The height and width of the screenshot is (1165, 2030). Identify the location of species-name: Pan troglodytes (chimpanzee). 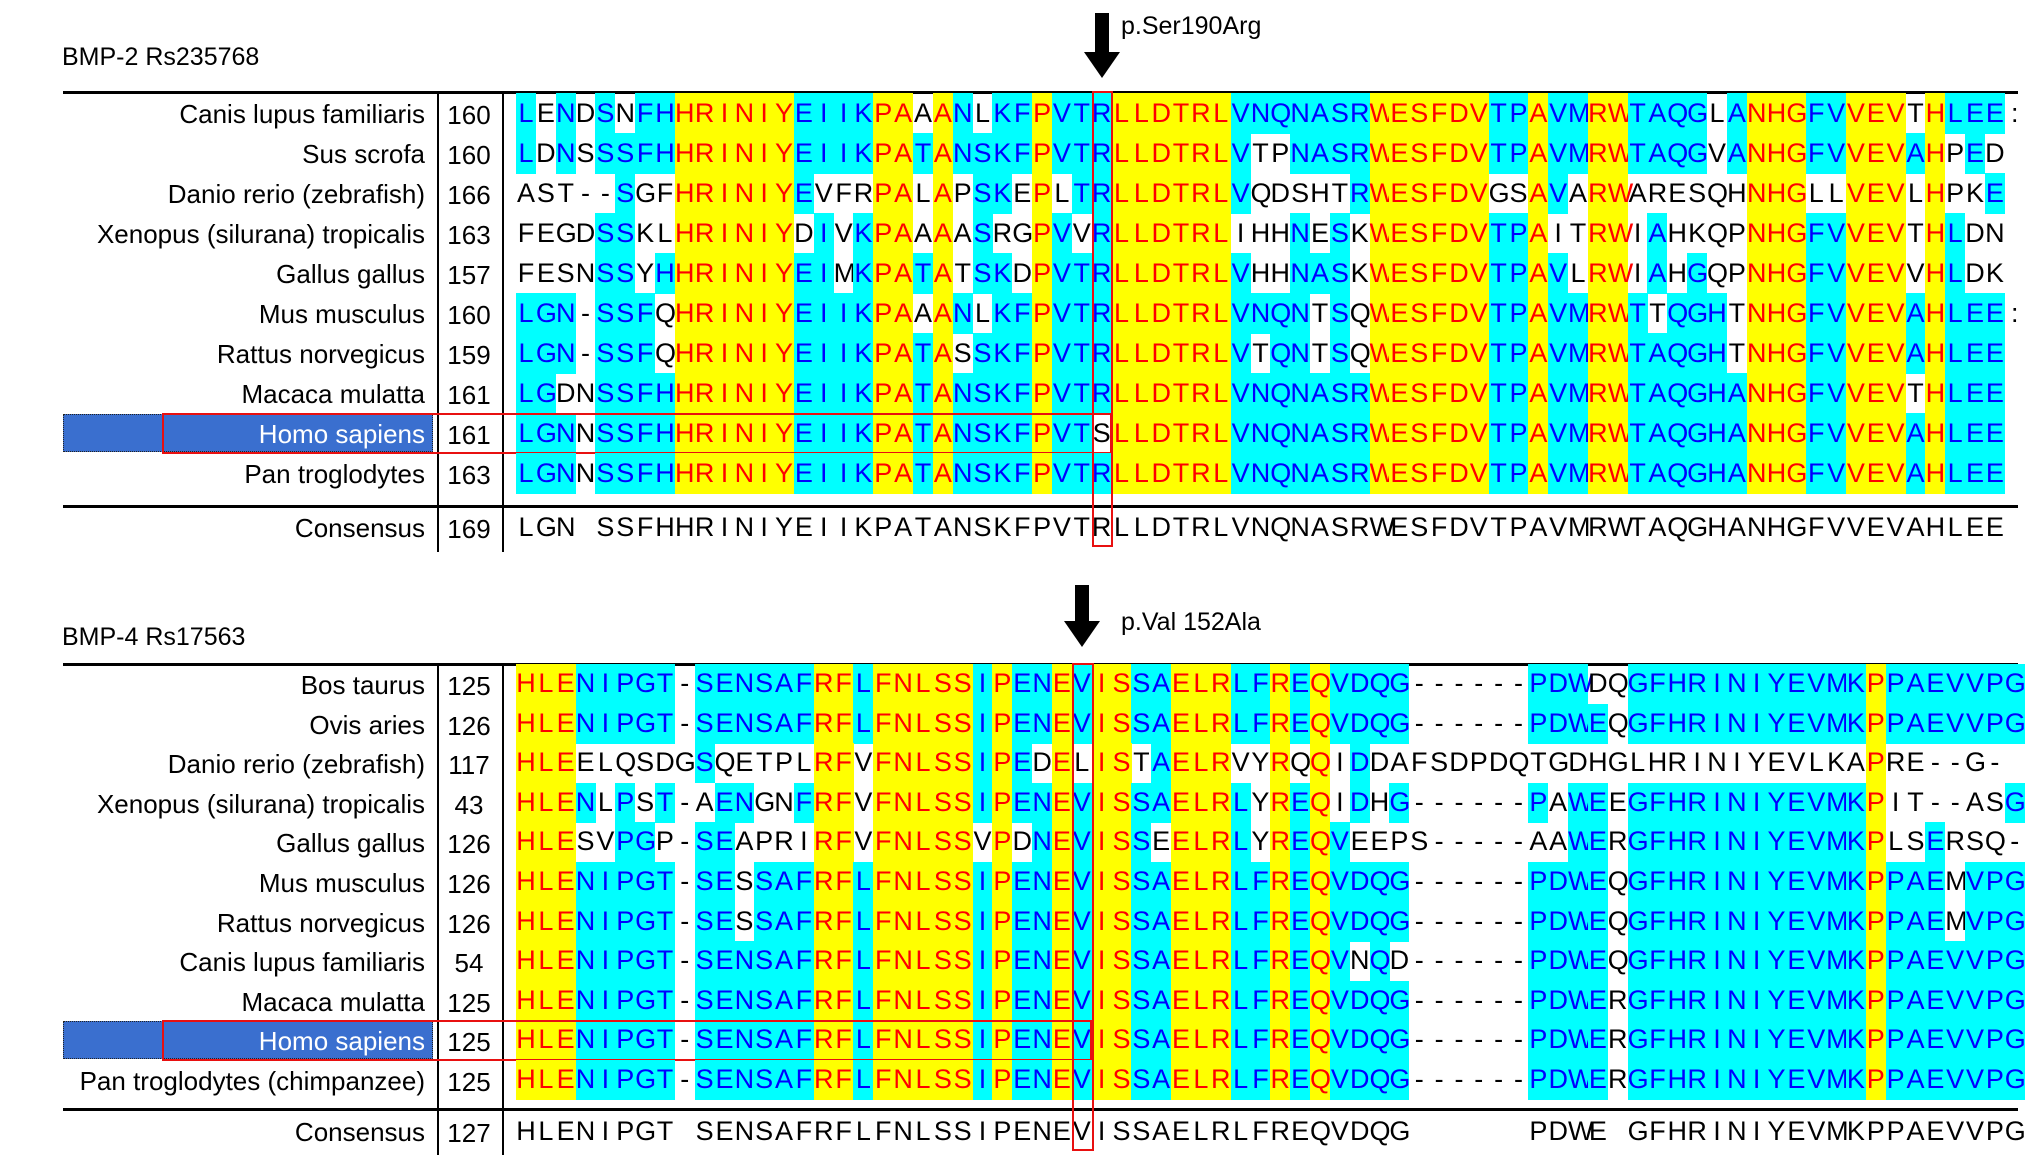
(252, 1081).